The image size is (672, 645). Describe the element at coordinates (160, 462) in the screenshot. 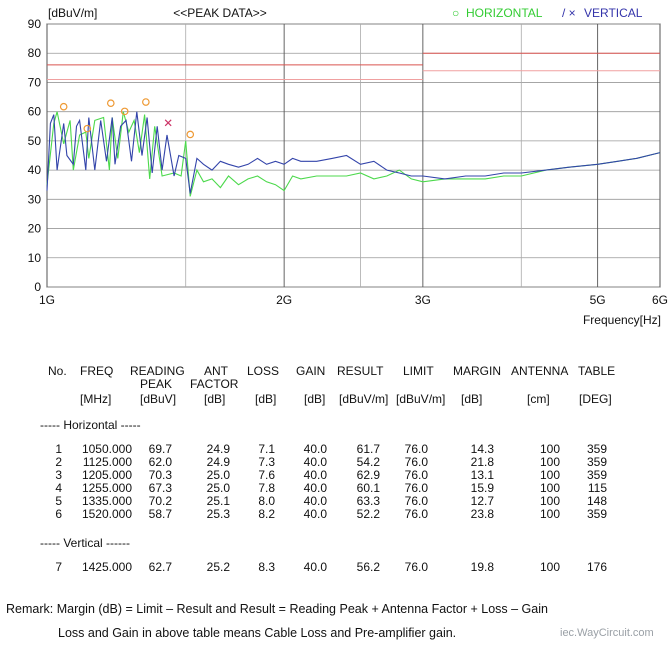

I see `table-cell: 62.0` at that location.